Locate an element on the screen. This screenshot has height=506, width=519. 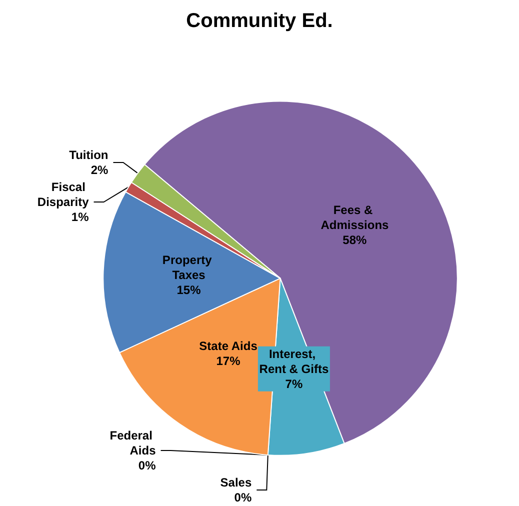
category-label: Sales is located at coordinates (236, 483).